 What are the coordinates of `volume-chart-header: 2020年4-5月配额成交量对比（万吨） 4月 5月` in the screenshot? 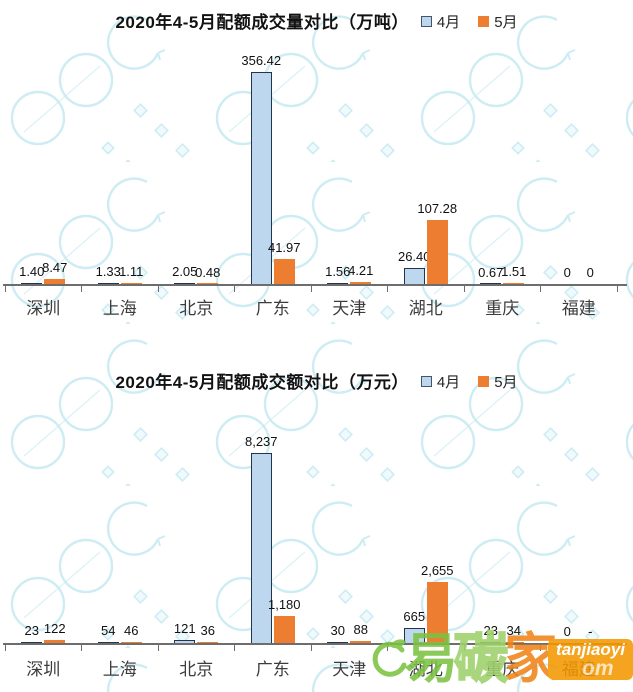 It's located at (316, 20).